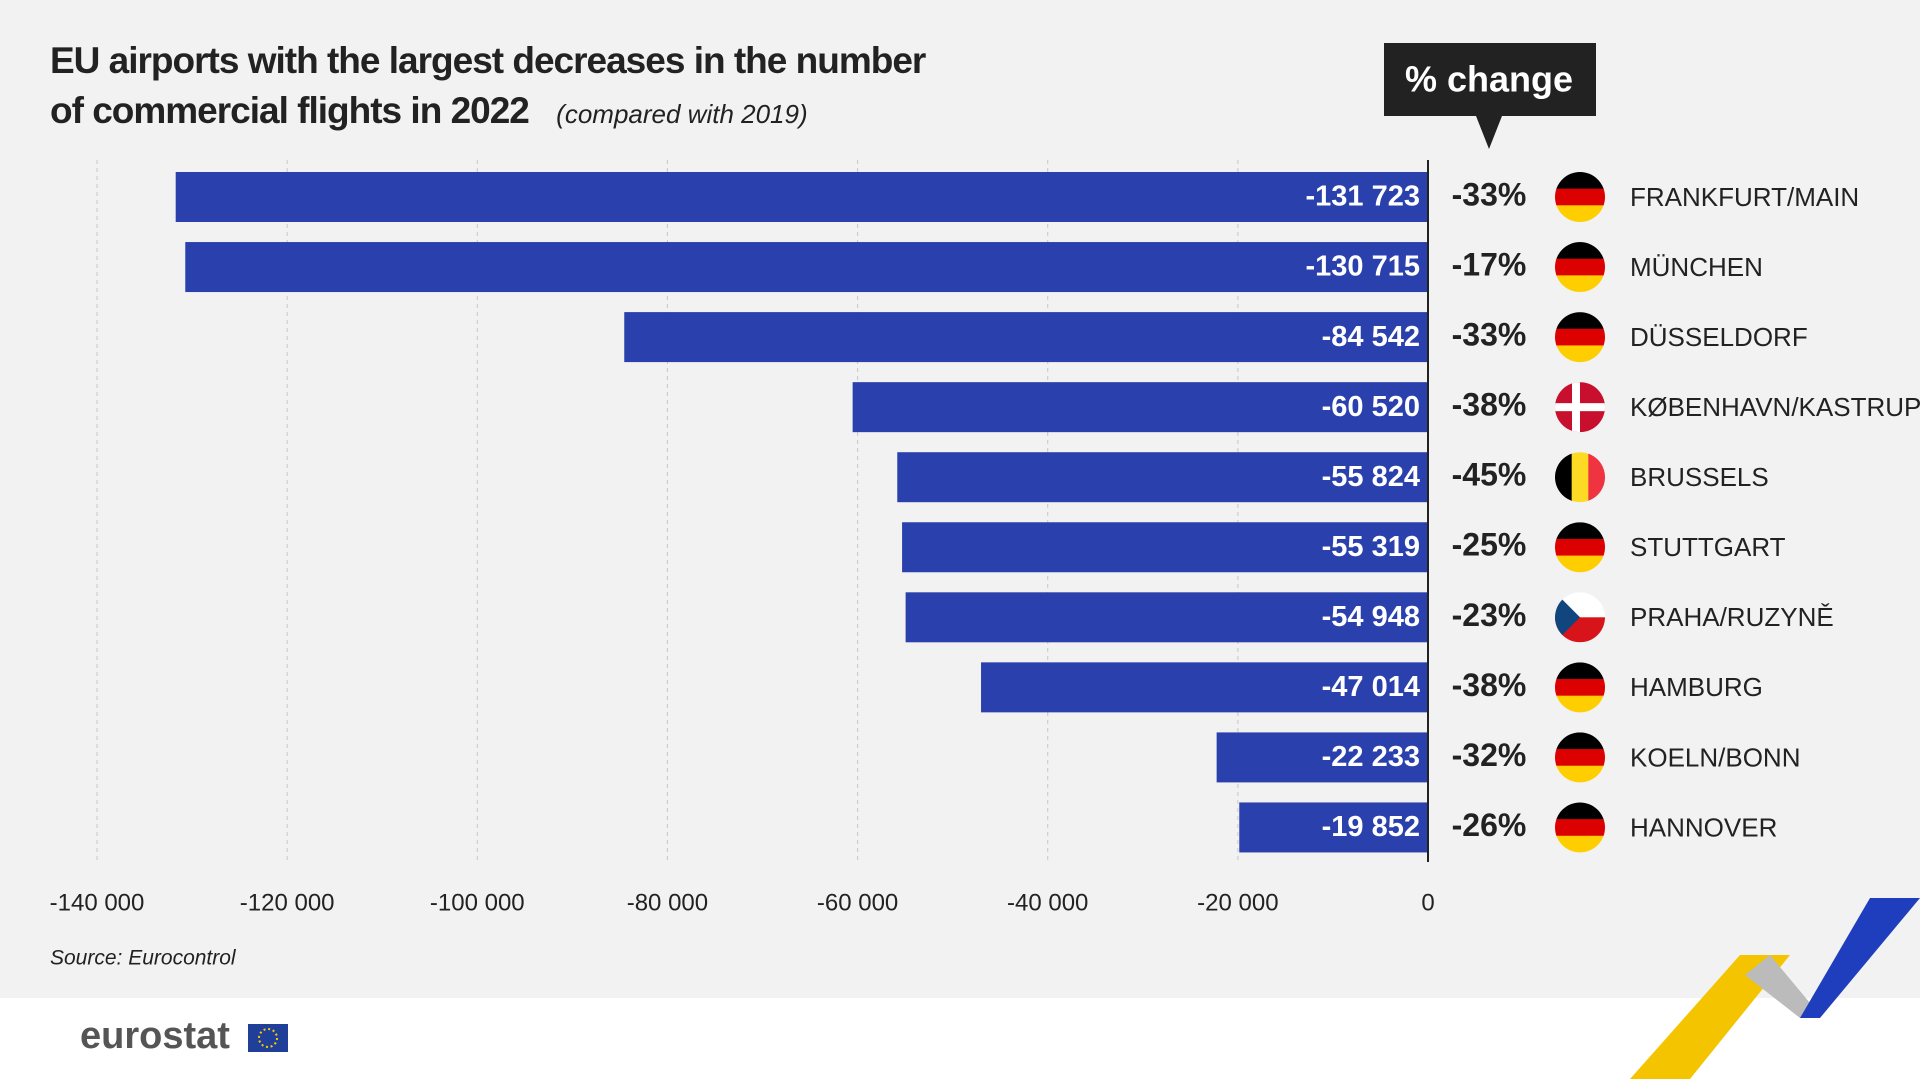 The width and height of the screenshot is (1920, 1079). I want to click on value-label: -47 014, so click(1371, 687).